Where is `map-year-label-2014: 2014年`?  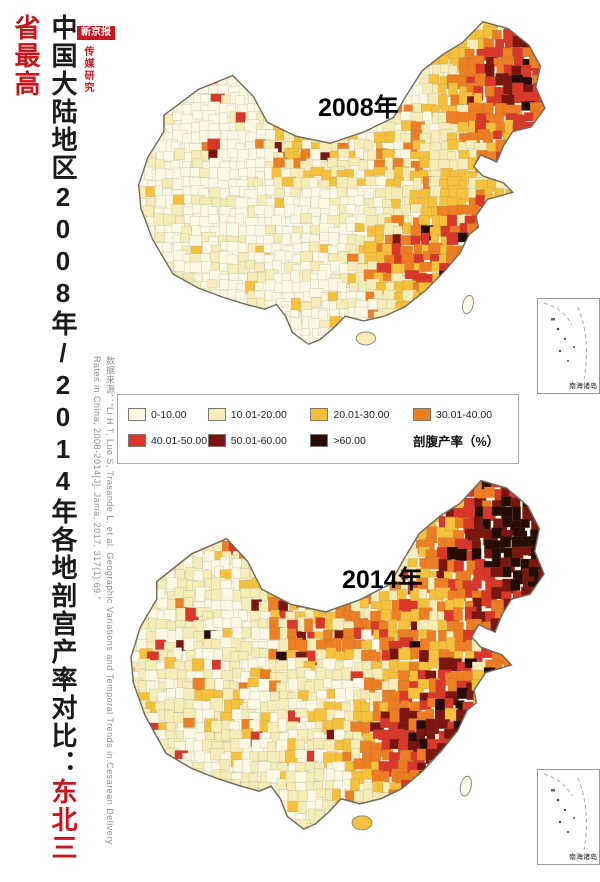 map-year-label-2014: 2014年 is located at coordinates (382, 580).